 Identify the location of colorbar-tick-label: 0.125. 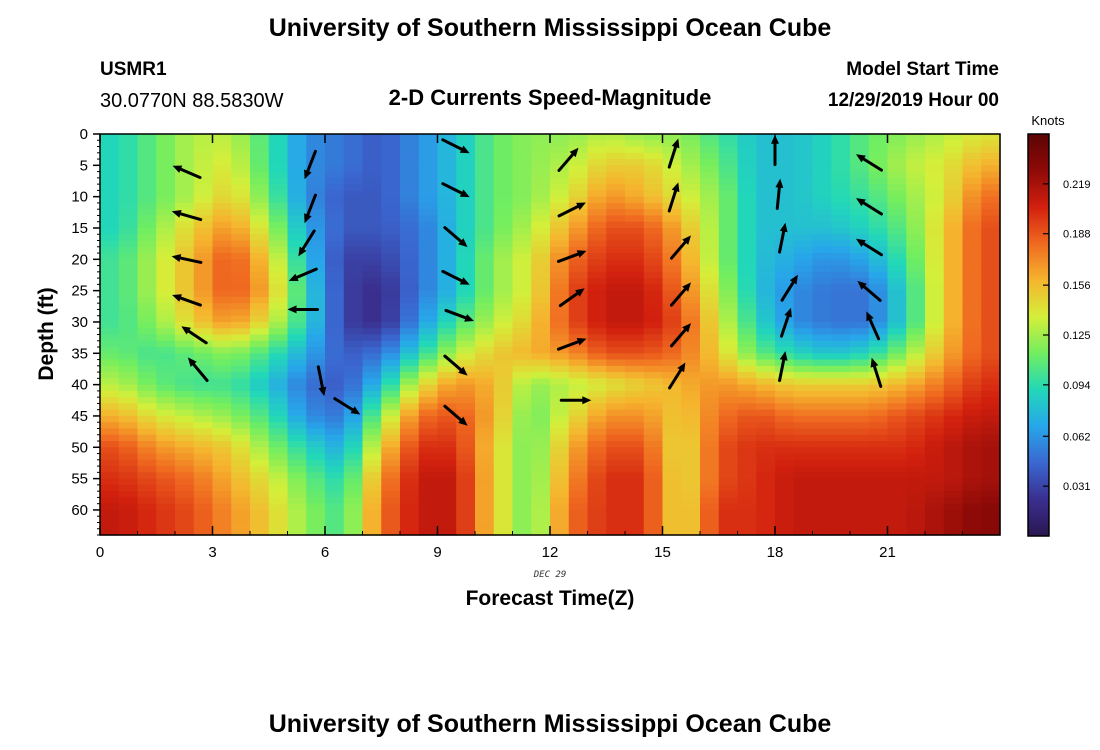
(1077, 336).